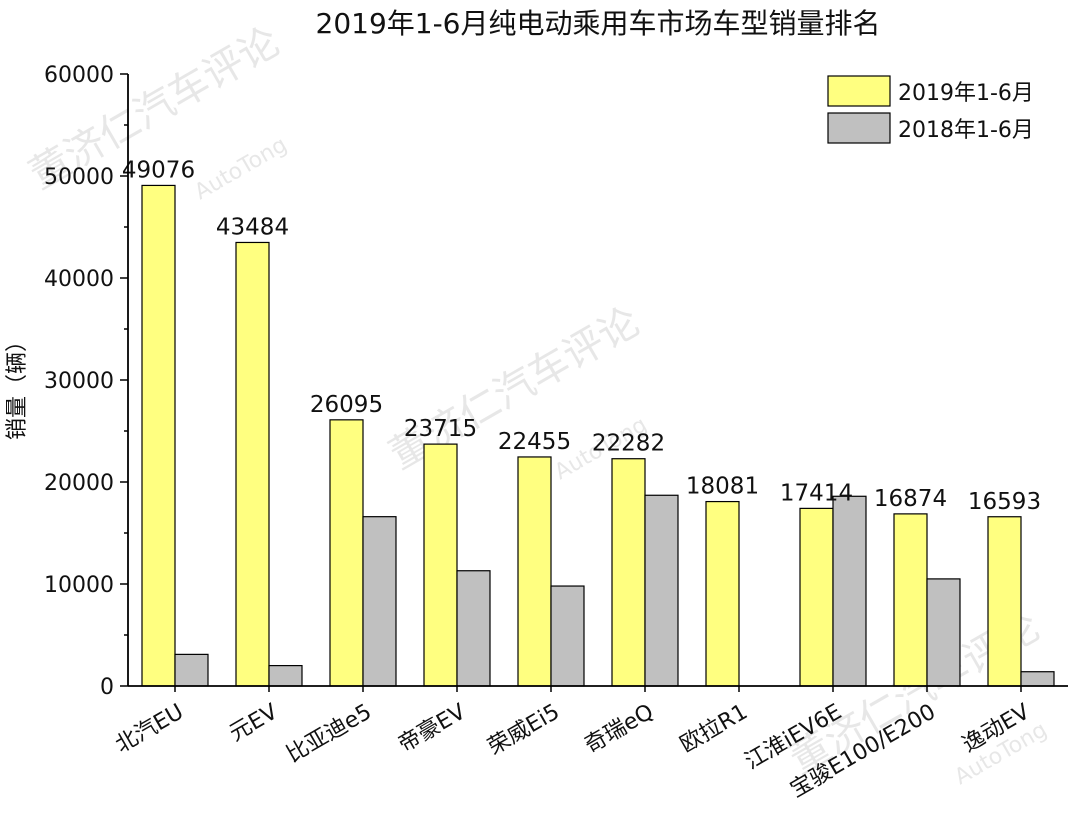 This screenshot has height=826, width=1080. What do you see at coordinates (79, 381) in the screenshot?
I see `y-tick-label: 30000` at bounding box center [79, 381].